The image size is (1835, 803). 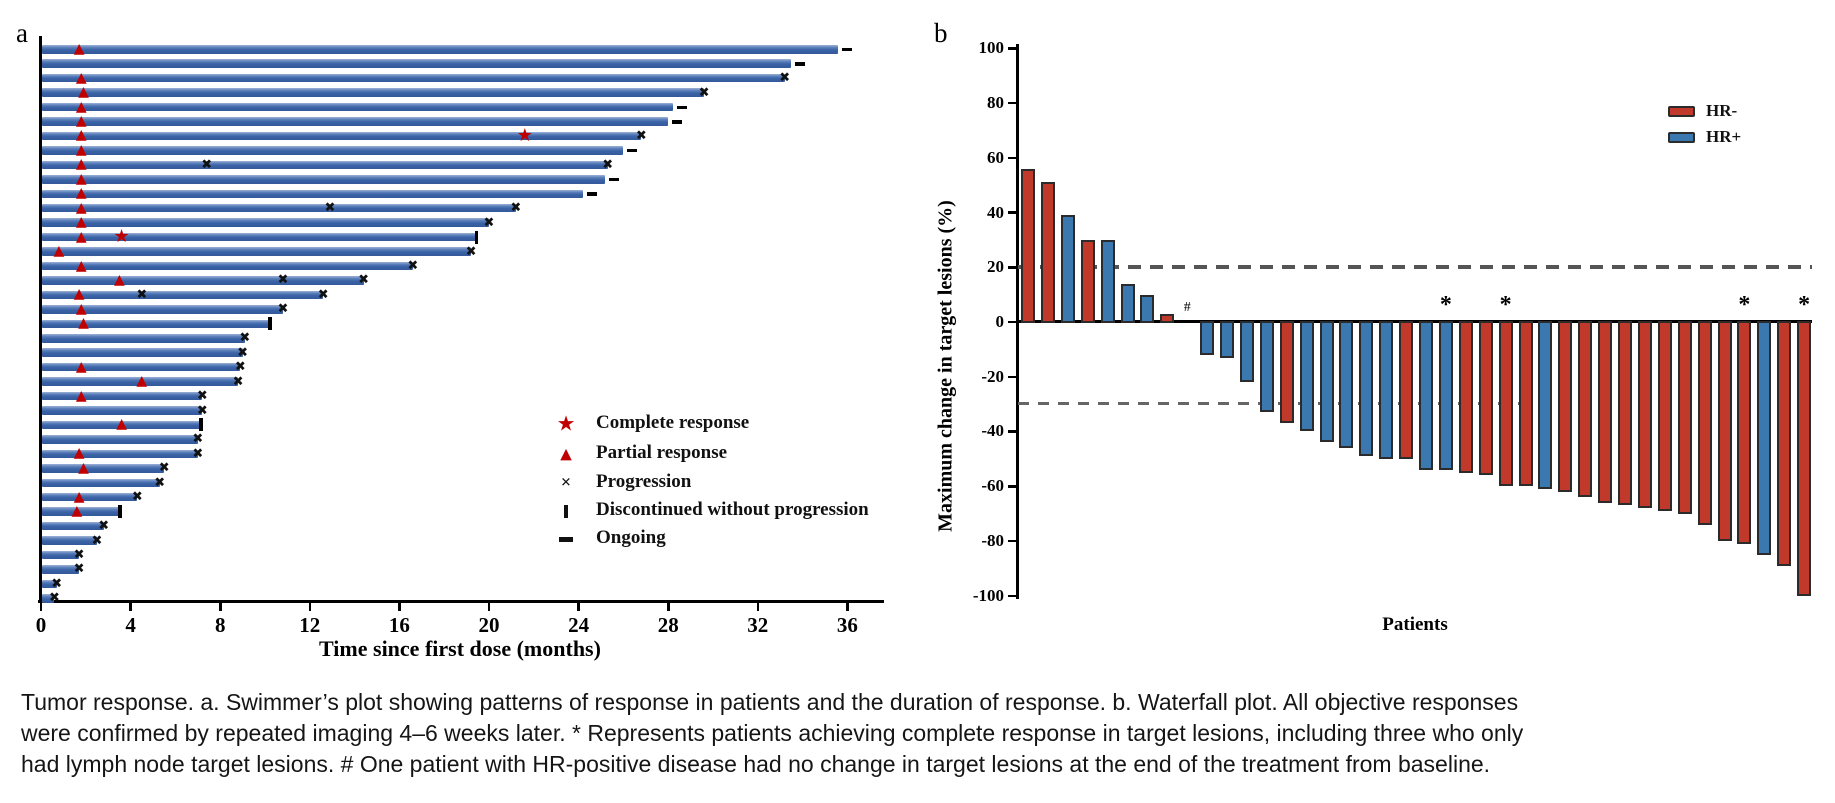 What do you see at coordinates (283, 280) in the screenshot?
I see `progression-marker: ✖` at bounding box center [283, 280].